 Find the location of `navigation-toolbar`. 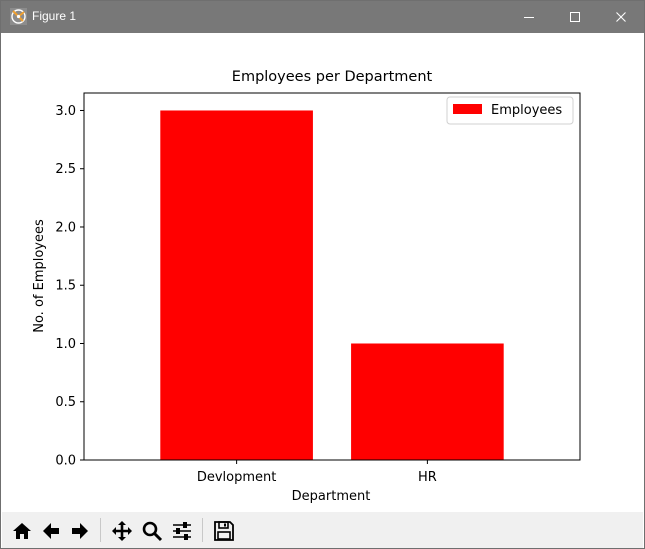

navigation-toolbar is located at coordinates (322, 530).